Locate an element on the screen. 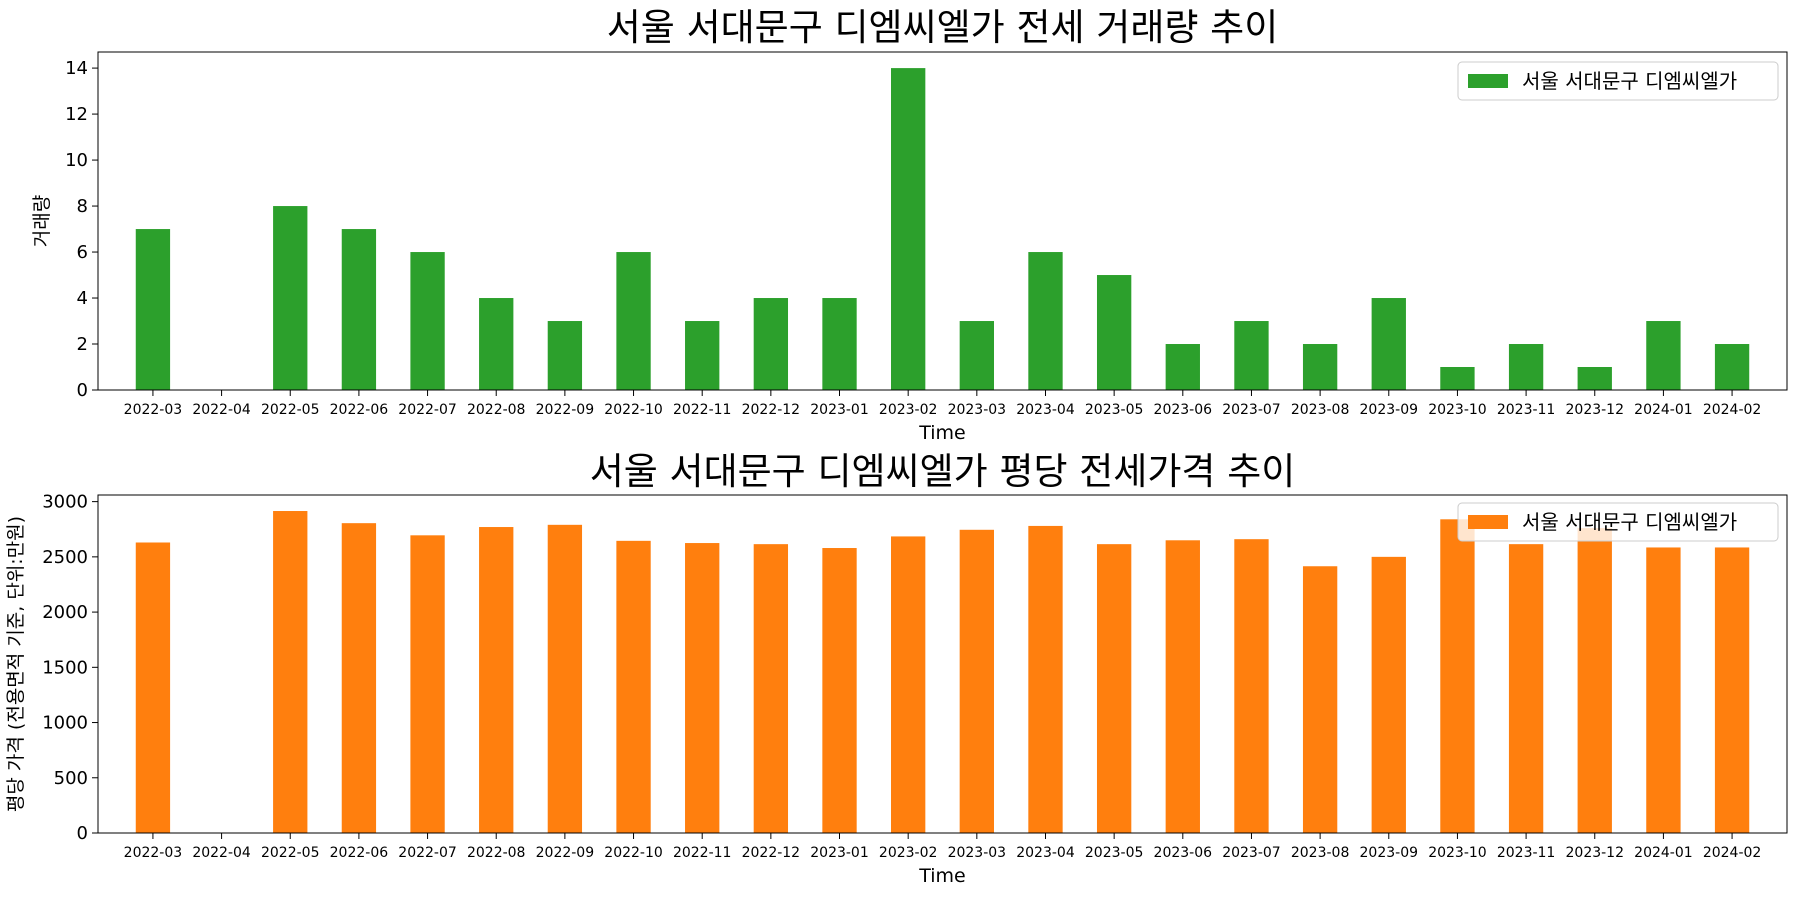 This screenshot has height=900, width=1800. chart-title: 서울 서대문구 디엠씨엘가 평당 전세가격 추이 is located at coordinates (943, 471).